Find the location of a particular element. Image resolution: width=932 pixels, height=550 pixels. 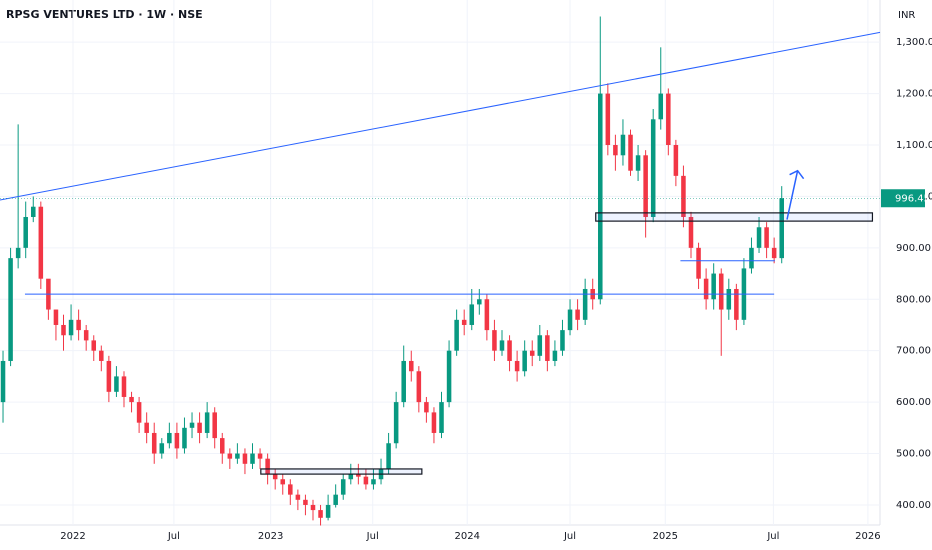

x-tick-label: 2026 is located at coordinates (867, 536).